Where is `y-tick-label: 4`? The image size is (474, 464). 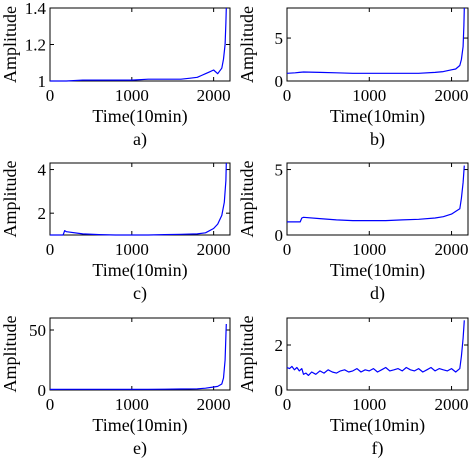
y-tick-label: 4 is located at coordinates (42, 170).